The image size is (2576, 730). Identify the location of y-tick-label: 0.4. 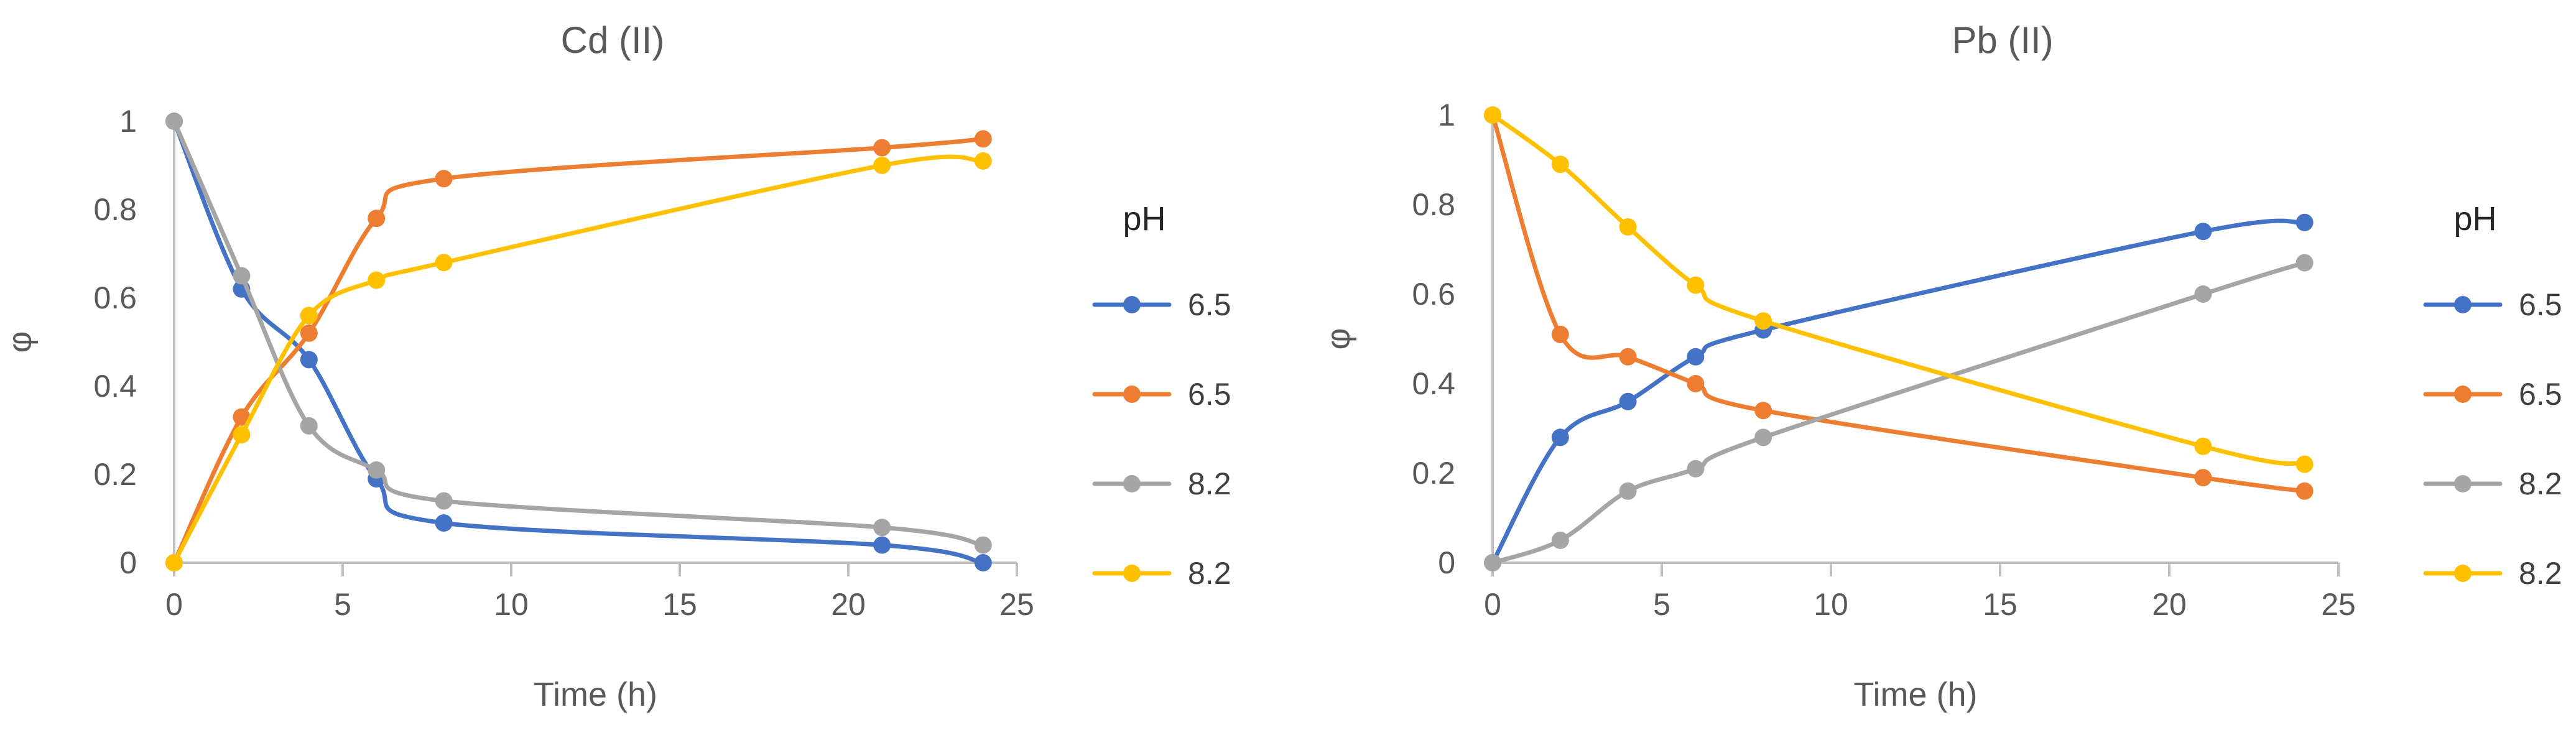
(115, 387).